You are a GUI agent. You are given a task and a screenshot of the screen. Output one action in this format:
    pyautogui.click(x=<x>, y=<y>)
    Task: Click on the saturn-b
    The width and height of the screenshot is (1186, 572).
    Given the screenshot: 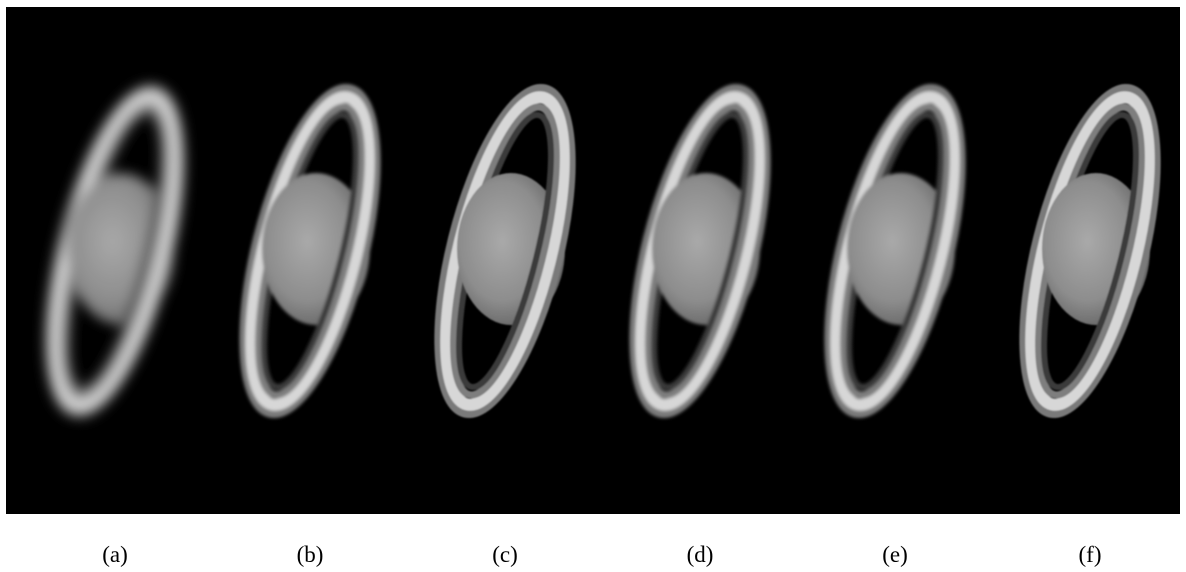 What is the action you would take?
    pyautogui.click(x=315, y=252)
    